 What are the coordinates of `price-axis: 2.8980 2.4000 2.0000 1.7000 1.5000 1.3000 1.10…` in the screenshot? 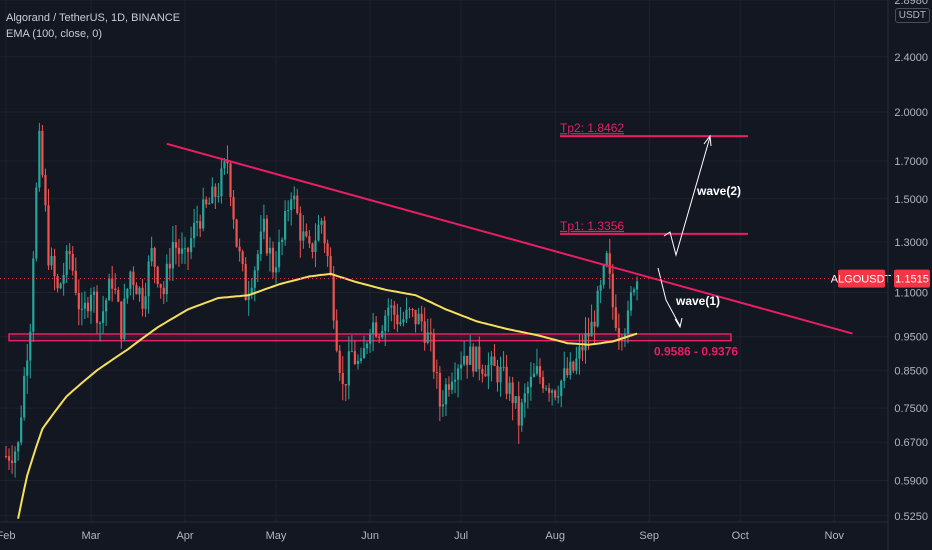 It's located at (881, 275).